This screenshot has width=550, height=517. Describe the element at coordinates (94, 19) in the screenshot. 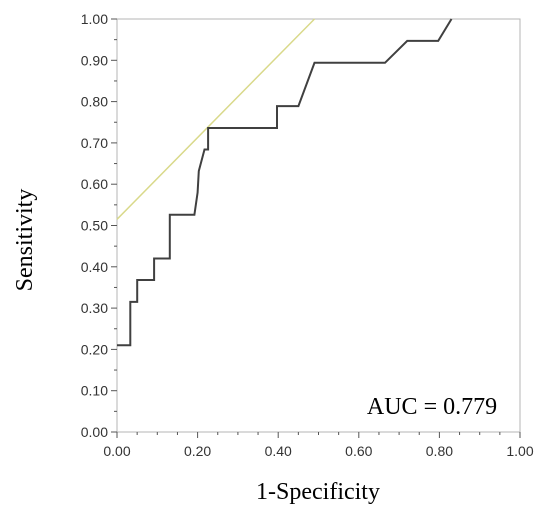

I see `y-tick-label: 1.00` at that location.